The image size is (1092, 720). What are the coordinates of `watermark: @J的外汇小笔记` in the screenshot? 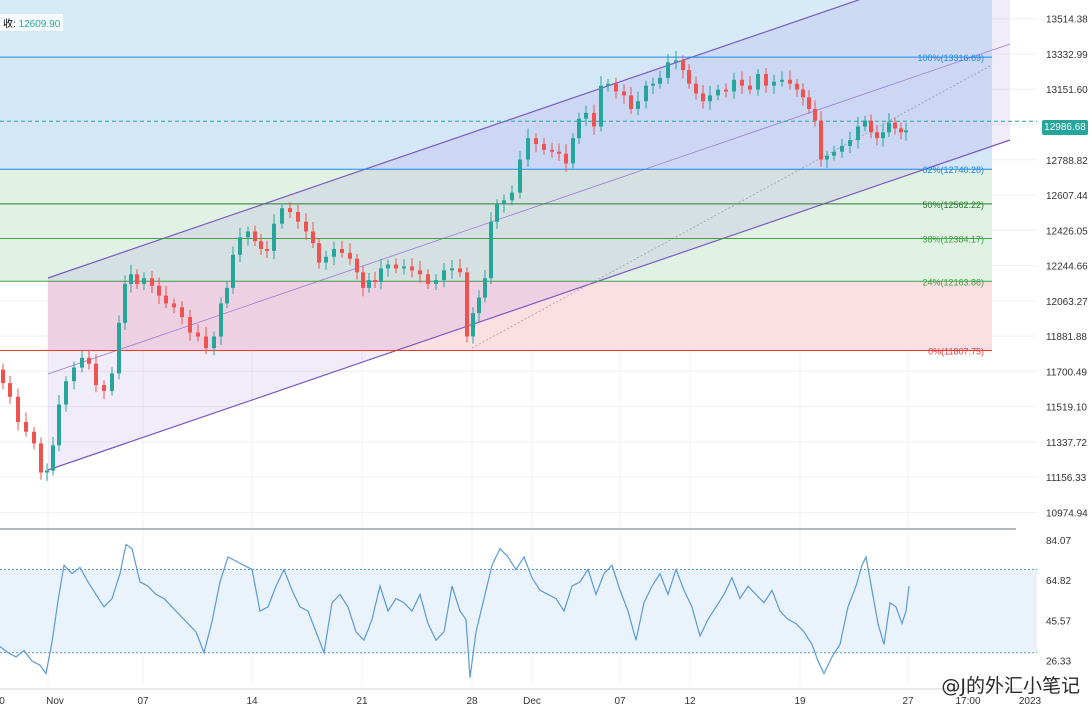 It's located at (1010, 686).